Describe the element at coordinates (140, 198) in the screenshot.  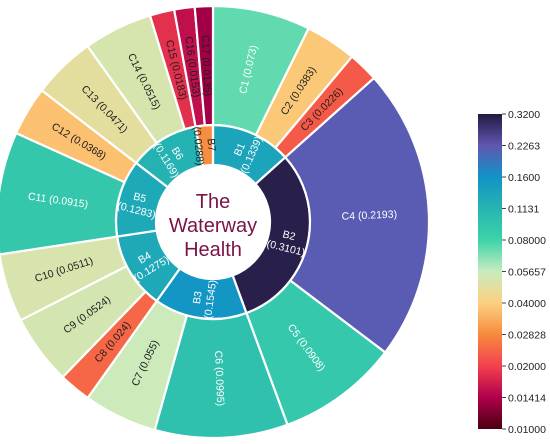
I see `inner-ring-label-name: B5` at that location.